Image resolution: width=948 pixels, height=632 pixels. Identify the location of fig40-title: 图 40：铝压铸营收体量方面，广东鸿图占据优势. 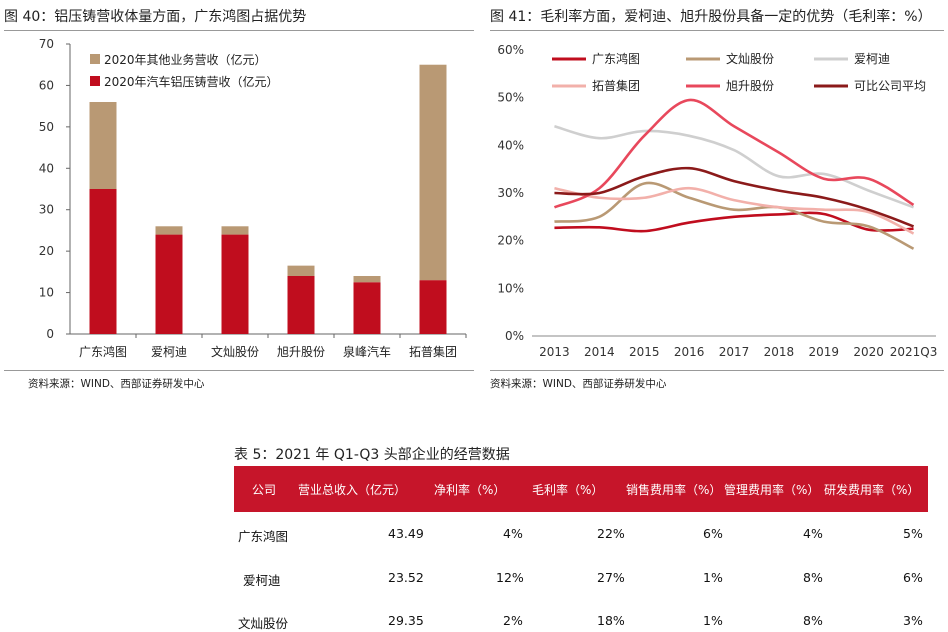
(155, 17).